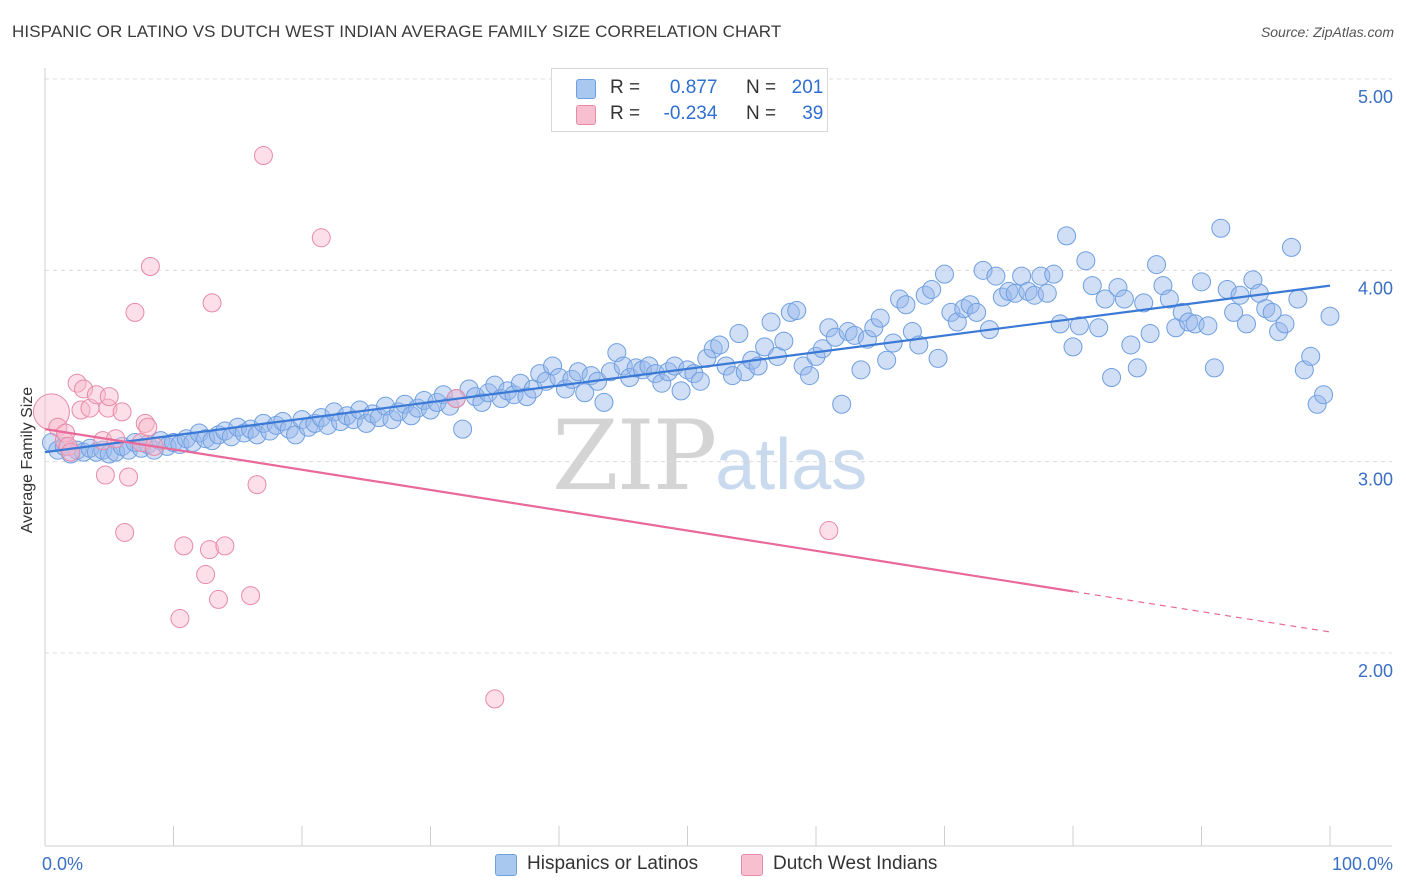  I want to click on y-tick-label: 4.00, so click(1375, 288).